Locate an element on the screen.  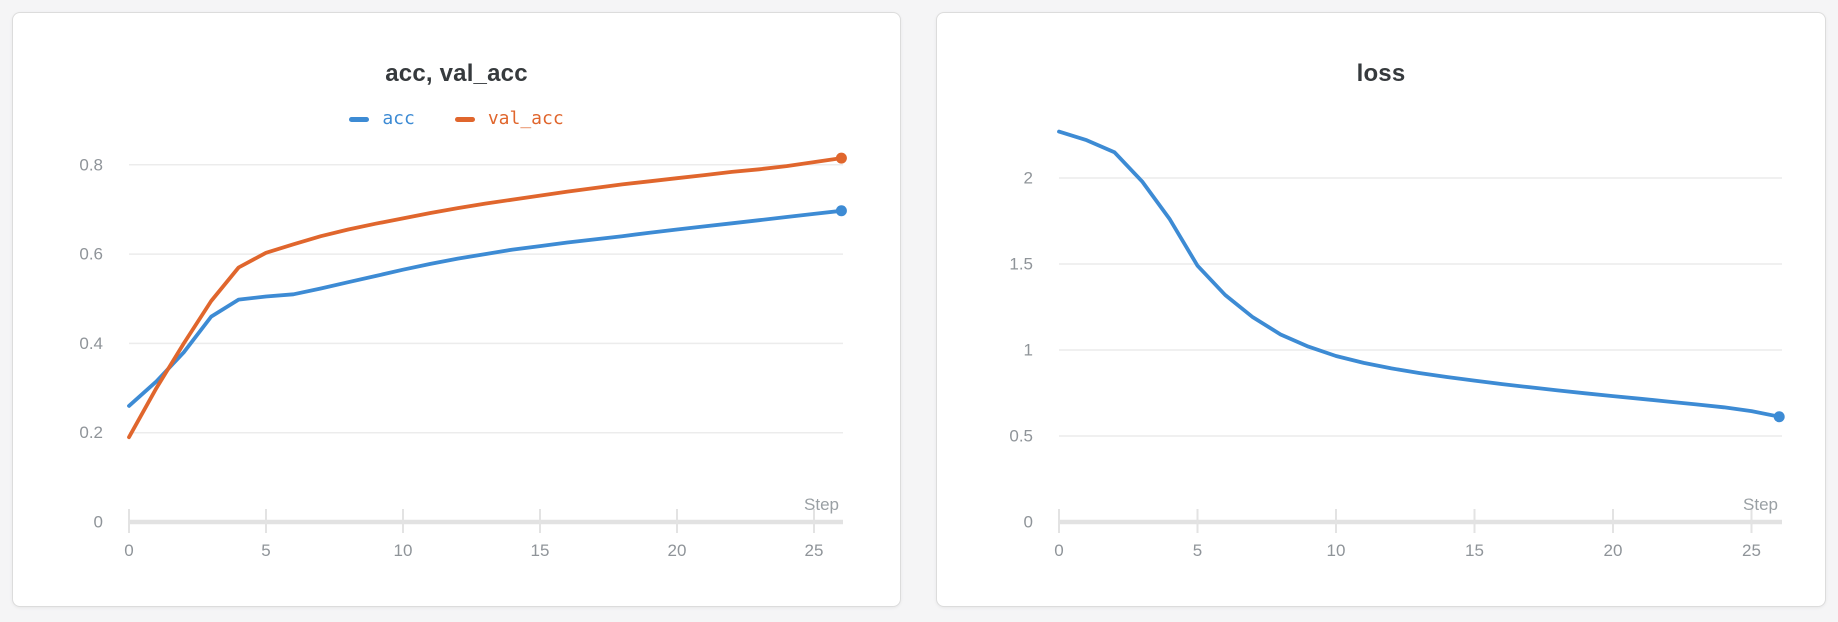
y-tick-label: 1 is located at coordinates (1028, 350).